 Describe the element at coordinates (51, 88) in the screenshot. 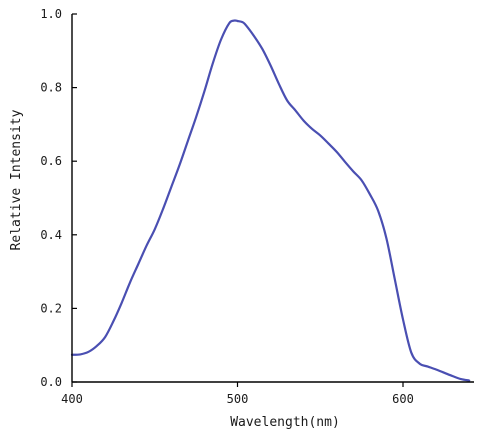

I see `y-tick-label: 0.8` at that location.